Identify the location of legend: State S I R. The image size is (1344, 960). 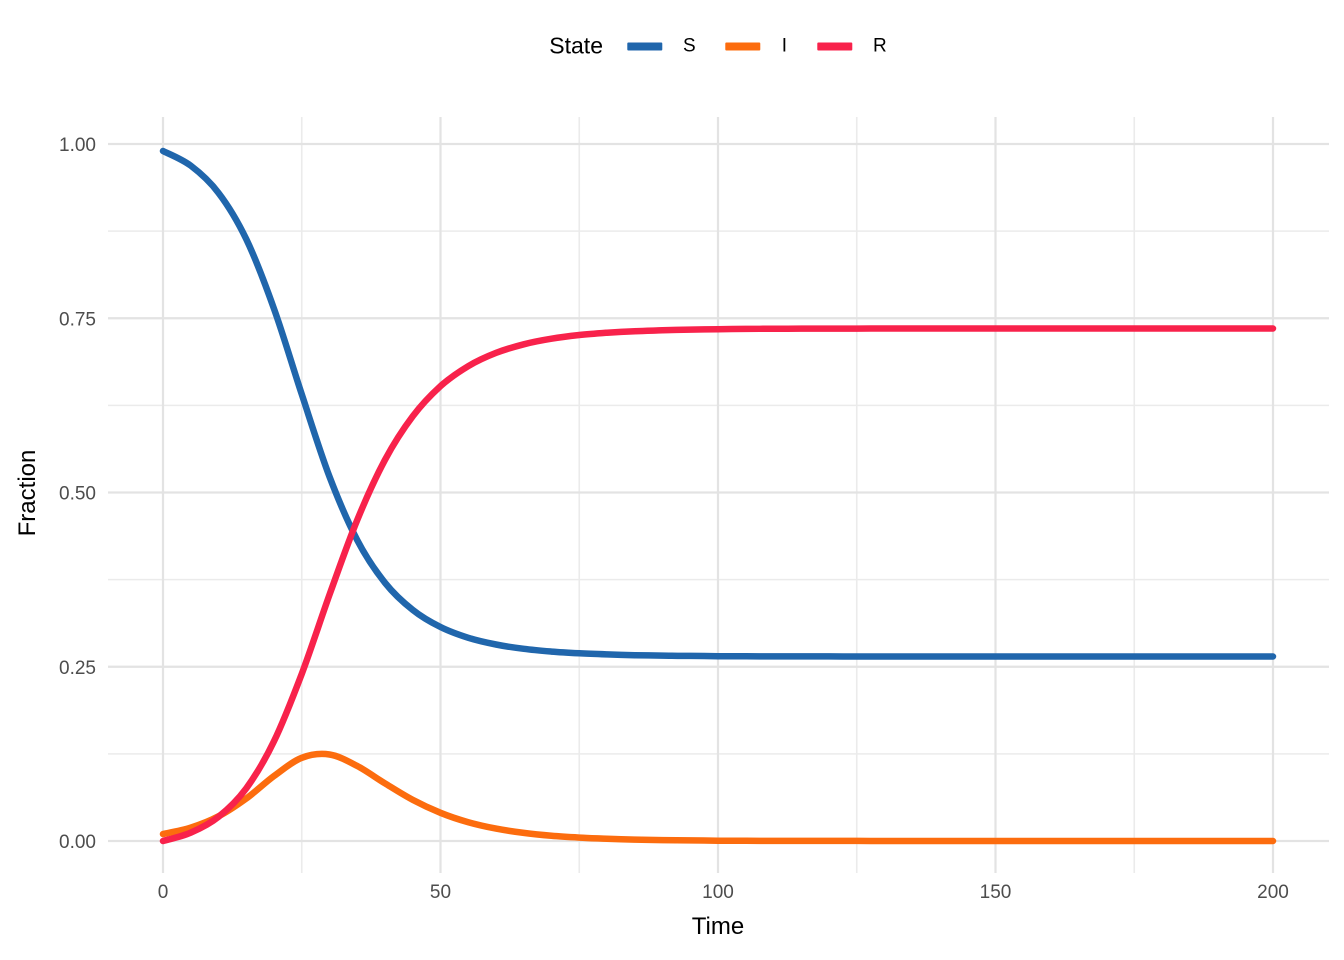
(717, 46).